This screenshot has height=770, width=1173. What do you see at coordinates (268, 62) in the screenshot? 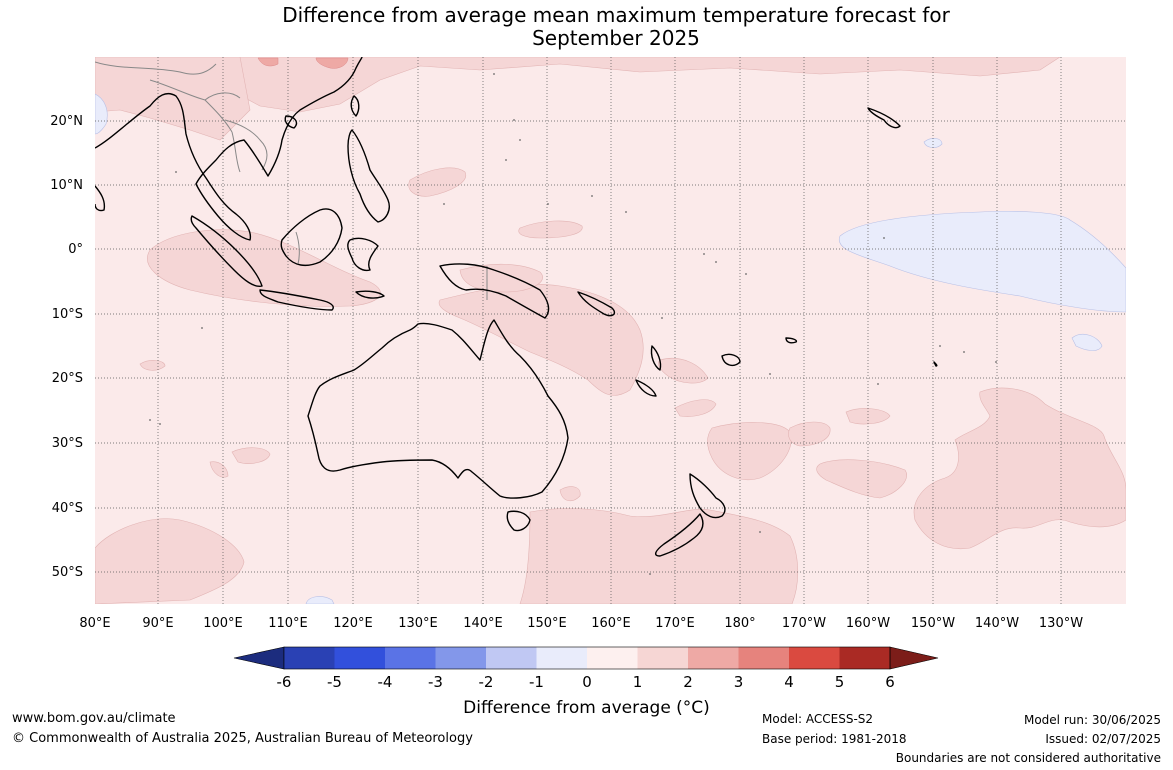
I see `hot-spot-a` at bounding box center [268, 62].